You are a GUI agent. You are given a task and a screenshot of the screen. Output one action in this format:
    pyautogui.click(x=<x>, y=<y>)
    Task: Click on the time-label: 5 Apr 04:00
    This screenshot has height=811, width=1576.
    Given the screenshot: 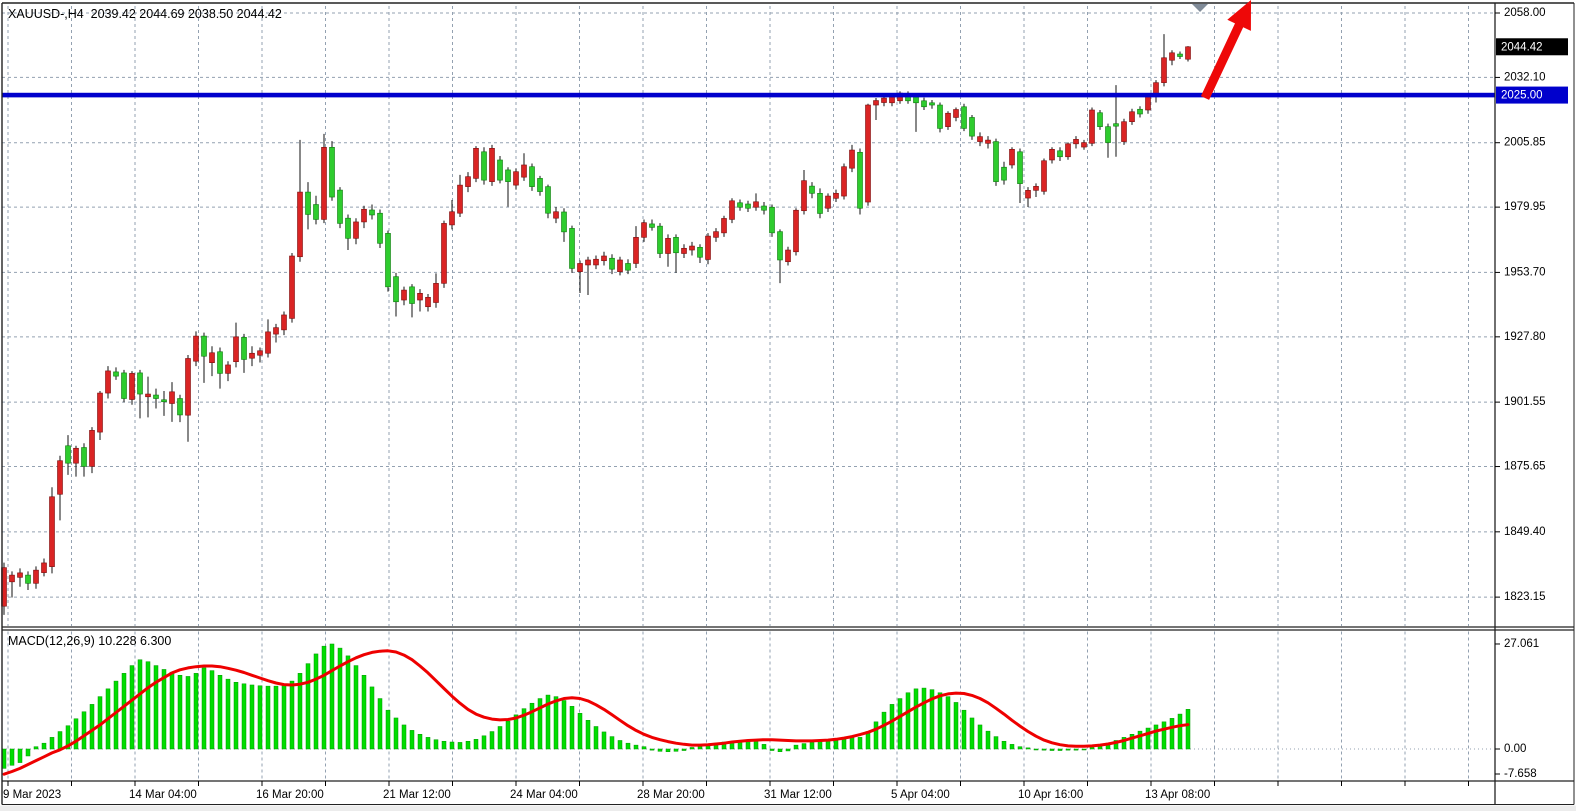 What is the action you would take?
    pyautogui.click(x=920, y=795)
    